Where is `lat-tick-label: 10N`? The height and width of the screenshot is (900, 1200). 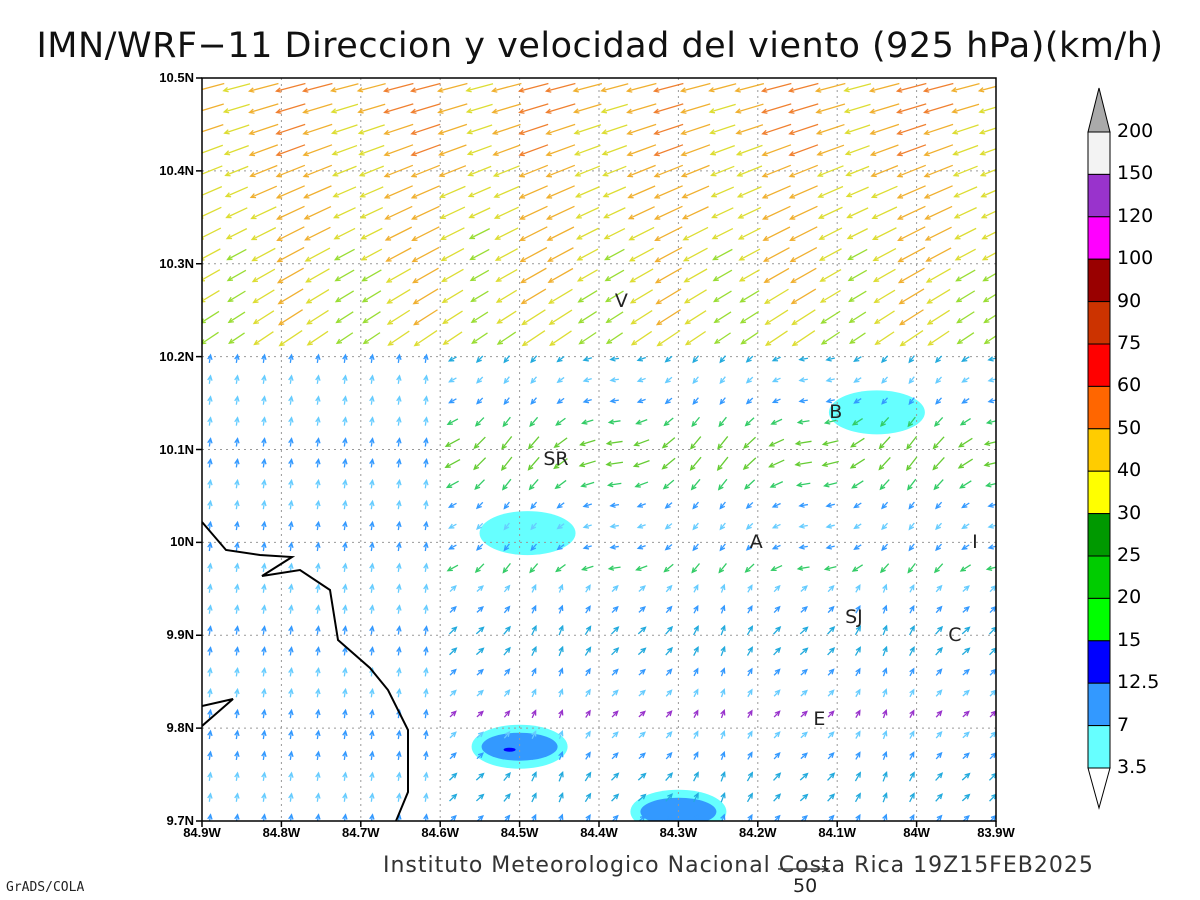
lat-tick-label: 10N is located at coordinates (182, 542).